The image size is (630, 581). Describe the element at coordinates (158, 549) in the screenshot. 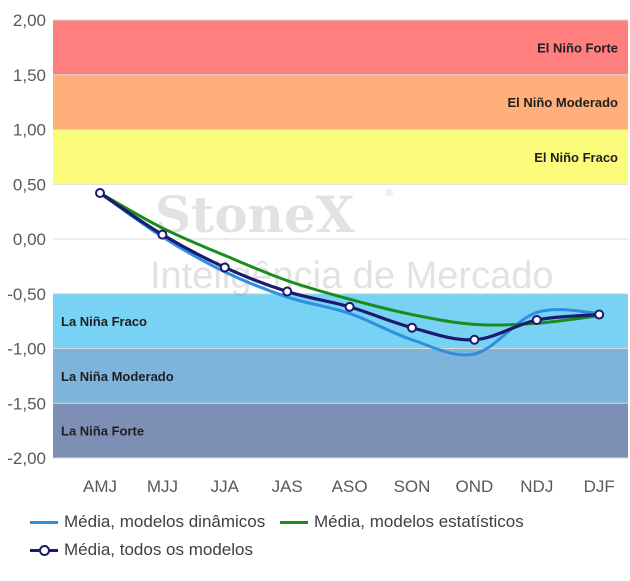

I see `legend-label-all: Média, todos os modelos` at that location.